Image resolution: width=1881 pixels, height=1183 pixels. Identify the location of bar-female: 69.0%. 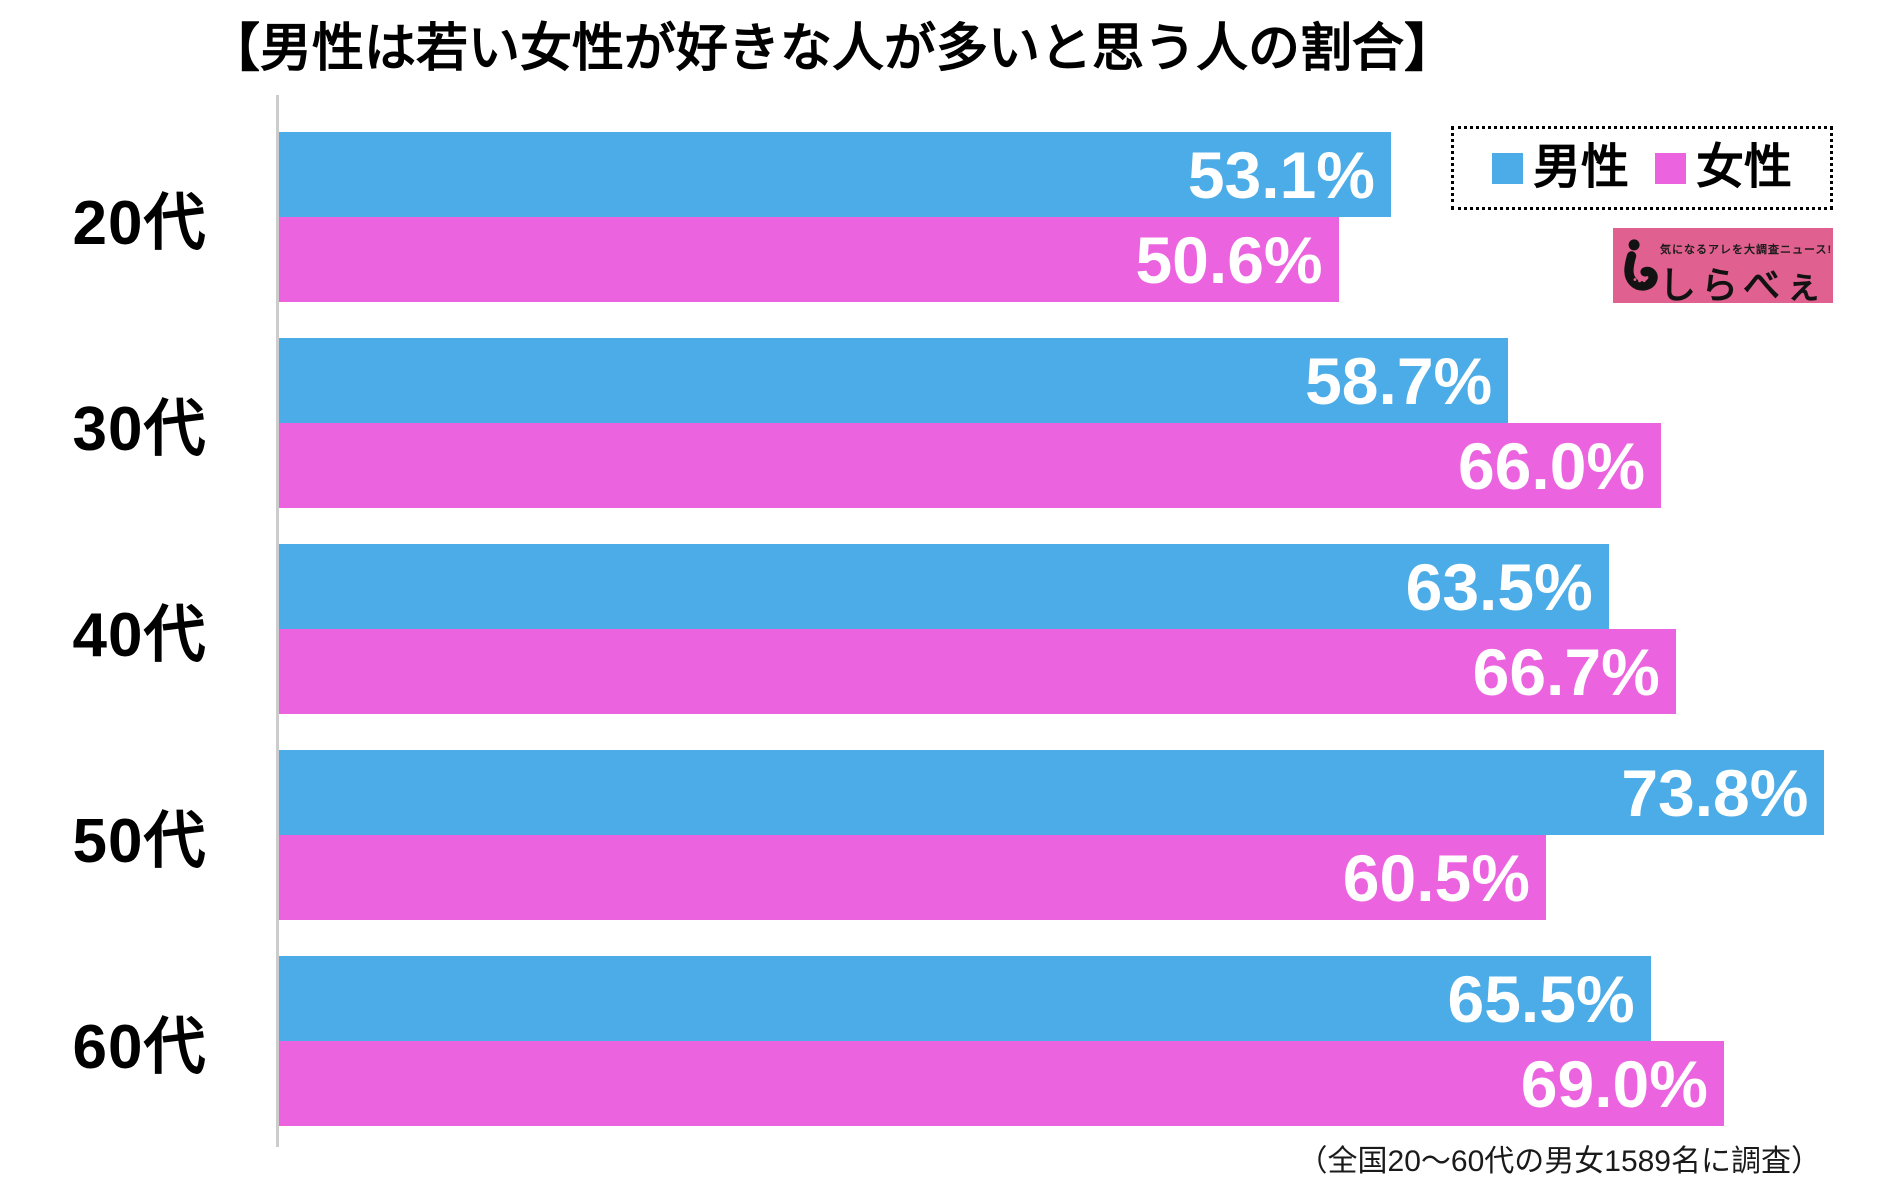
(1001, 1083).